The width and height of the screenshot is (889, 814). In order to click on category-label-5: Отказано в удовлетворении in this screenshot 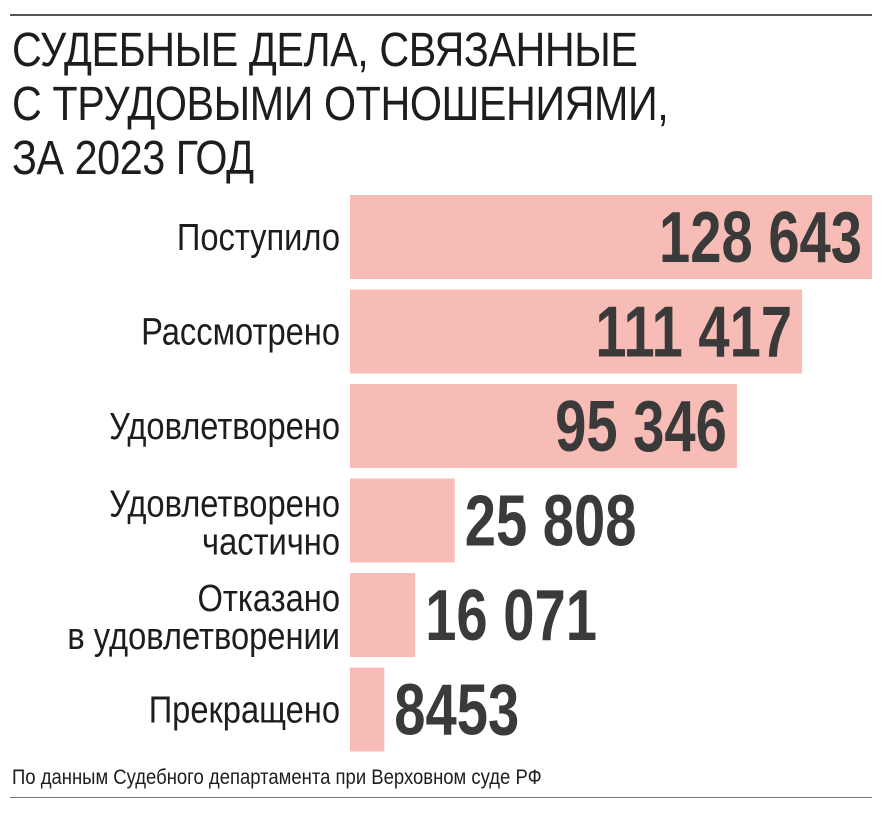, I will do `click(203, 617)`.